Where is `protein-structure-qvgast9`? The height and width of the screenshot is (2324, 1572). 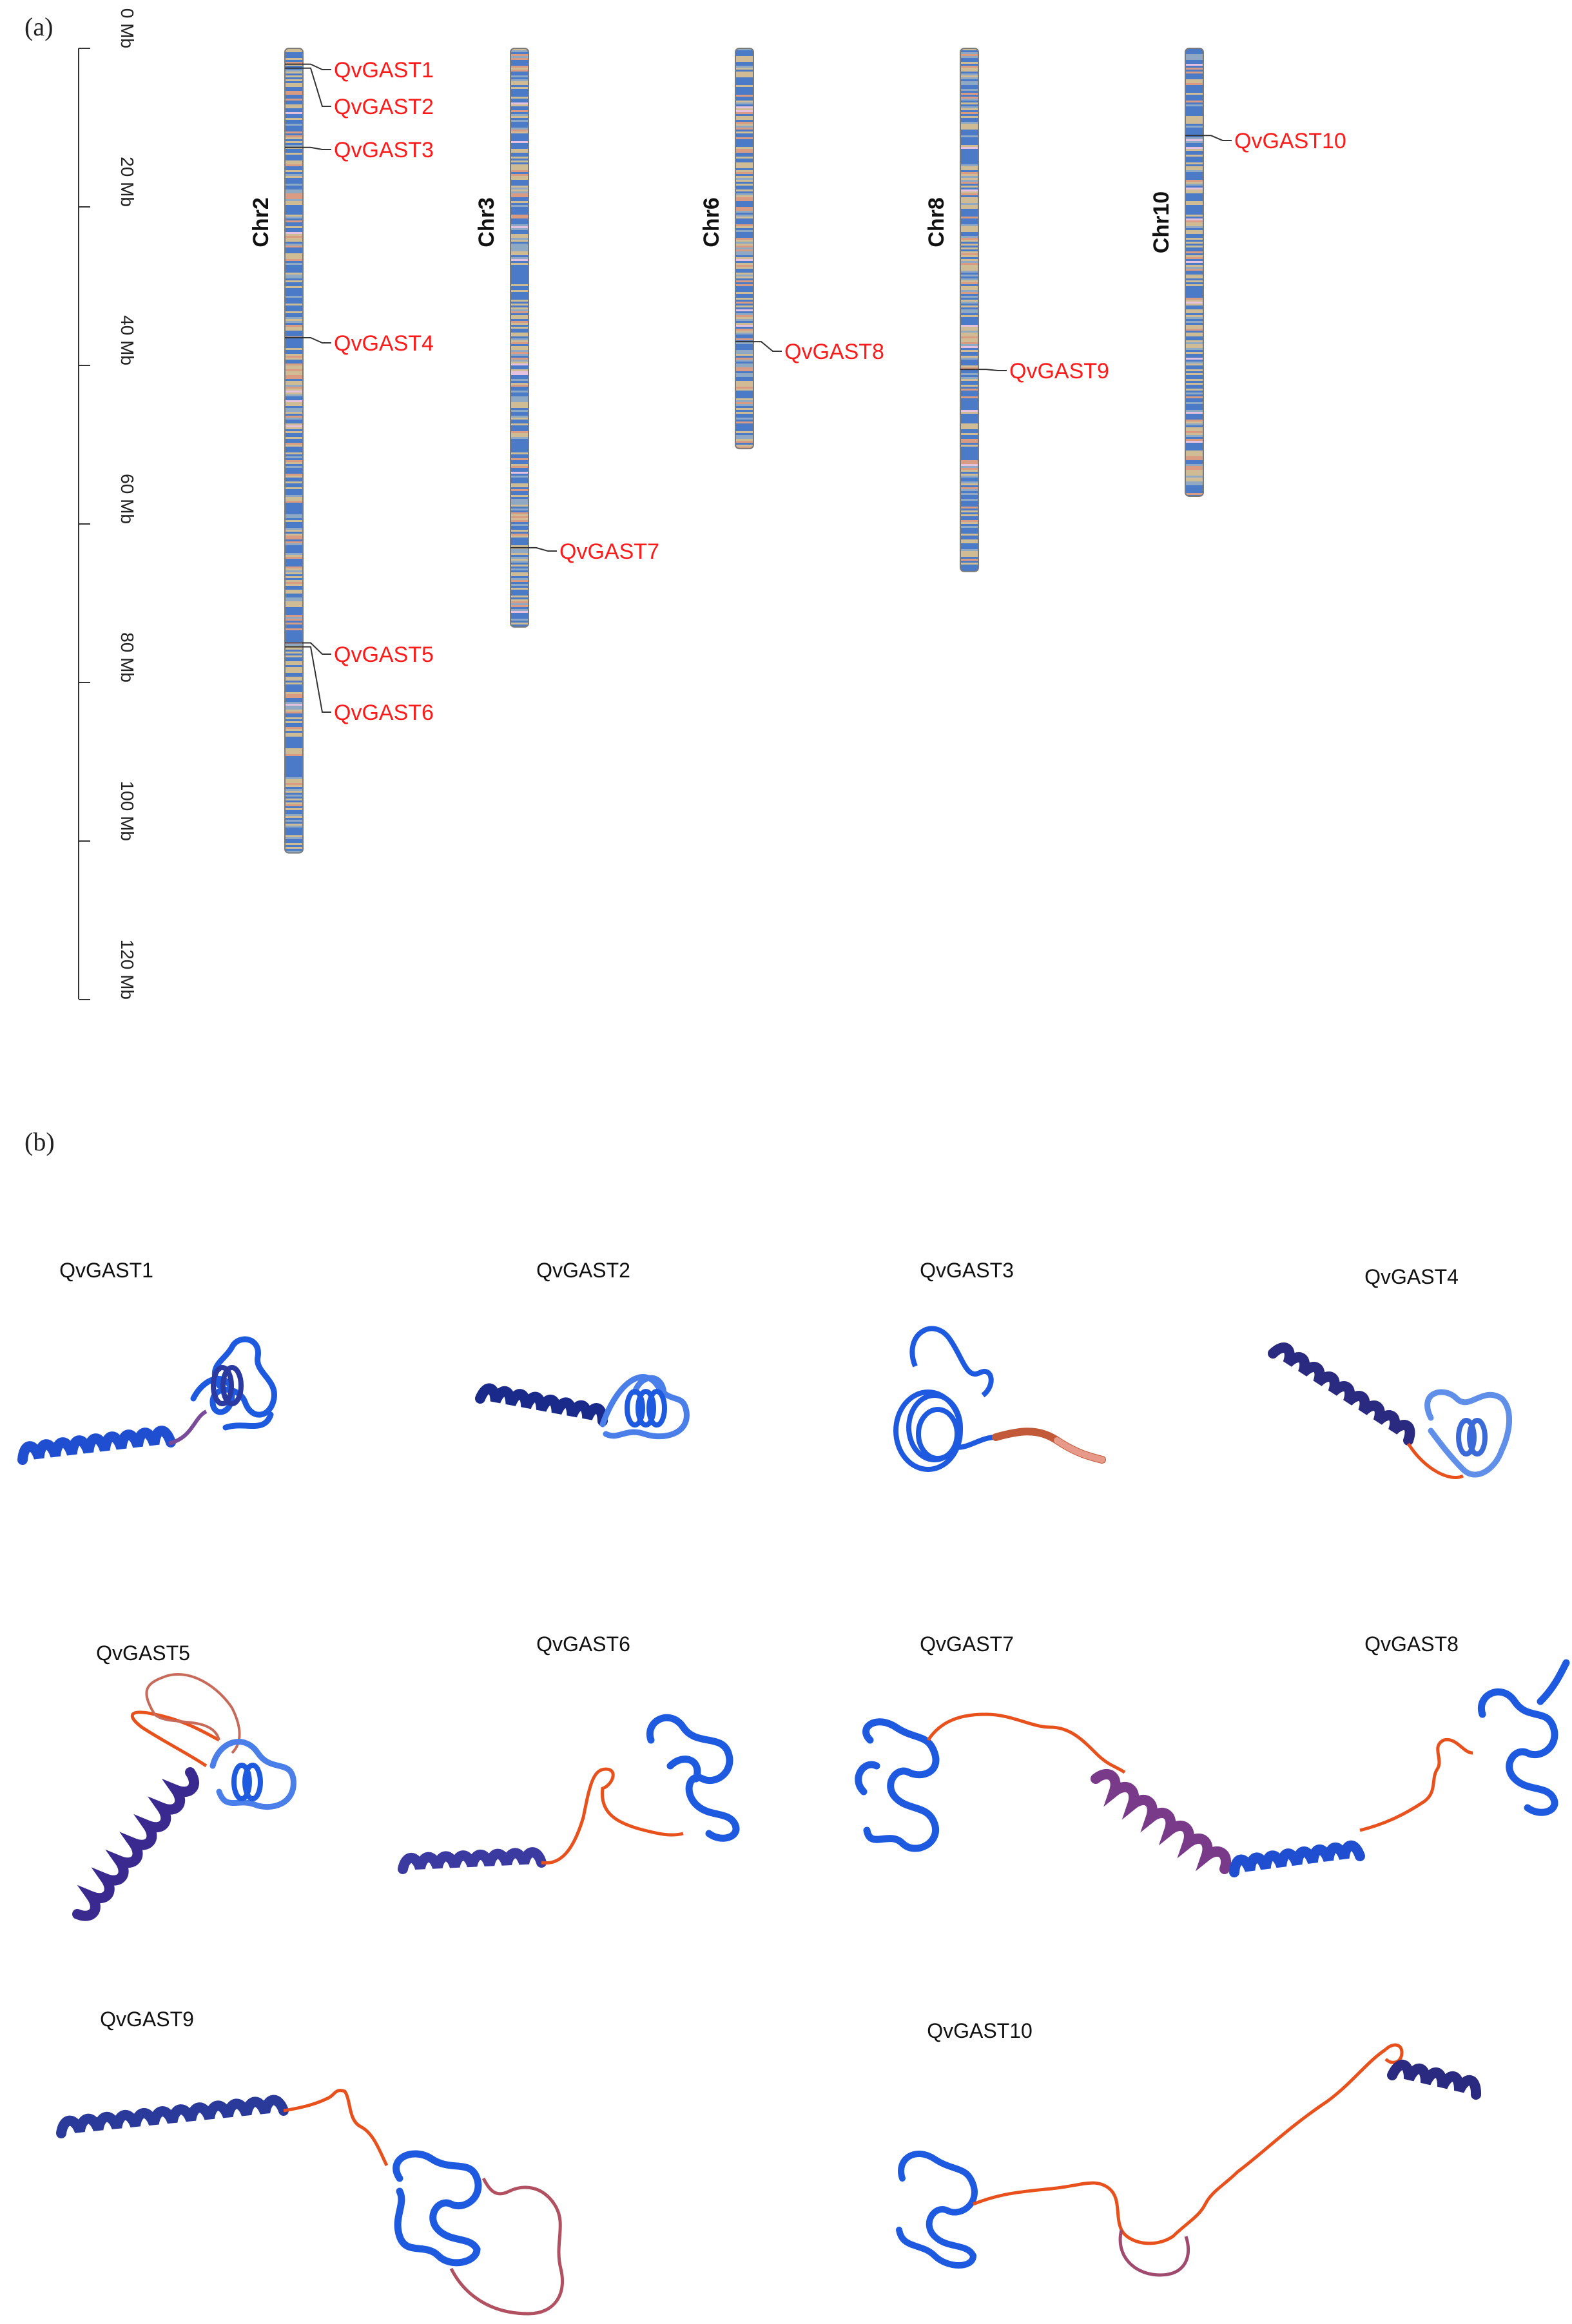 protein-structure-qvgast9 is located at coordinates (310, 2202).